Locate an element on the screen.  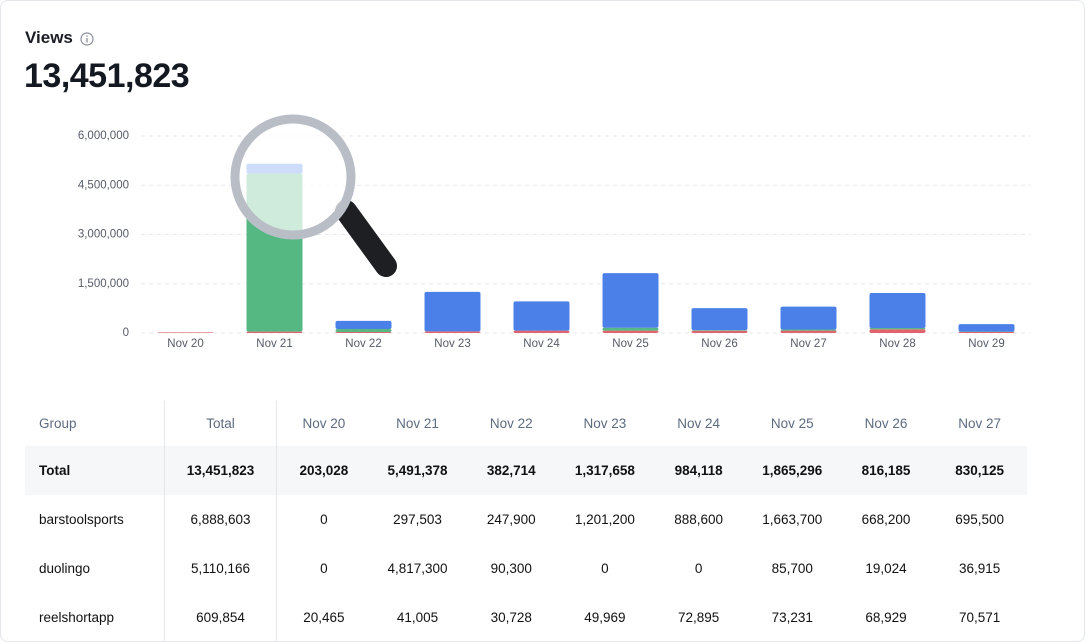
x-tick-label: Nov 22 is located at coordinates (363, 344).